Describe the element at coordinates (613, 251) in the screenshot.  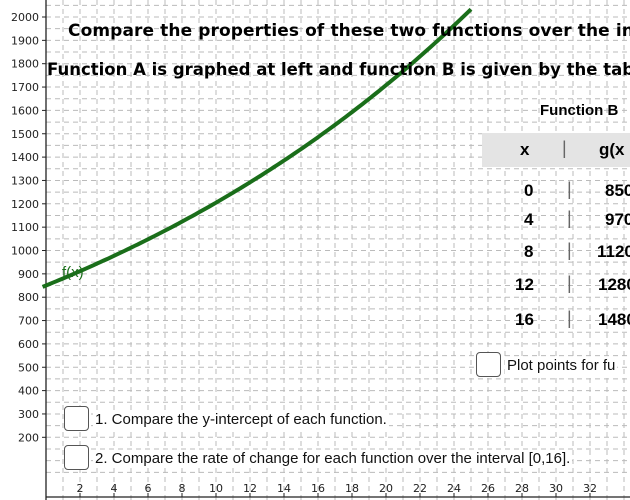
I see `row-g: 1120` at that location.